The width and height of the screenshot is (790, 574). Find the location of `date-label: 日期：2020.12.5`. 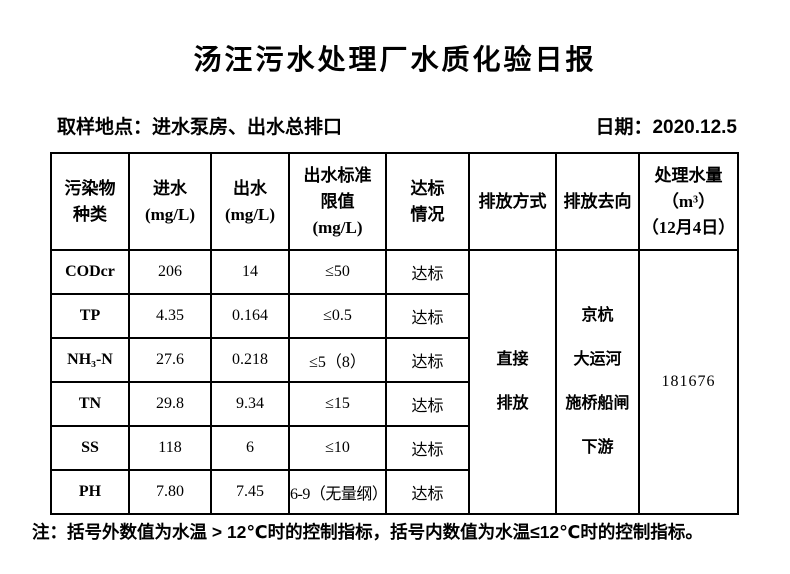

date-label: 日期：2020.12.5 is located at coordinates (666, 127).